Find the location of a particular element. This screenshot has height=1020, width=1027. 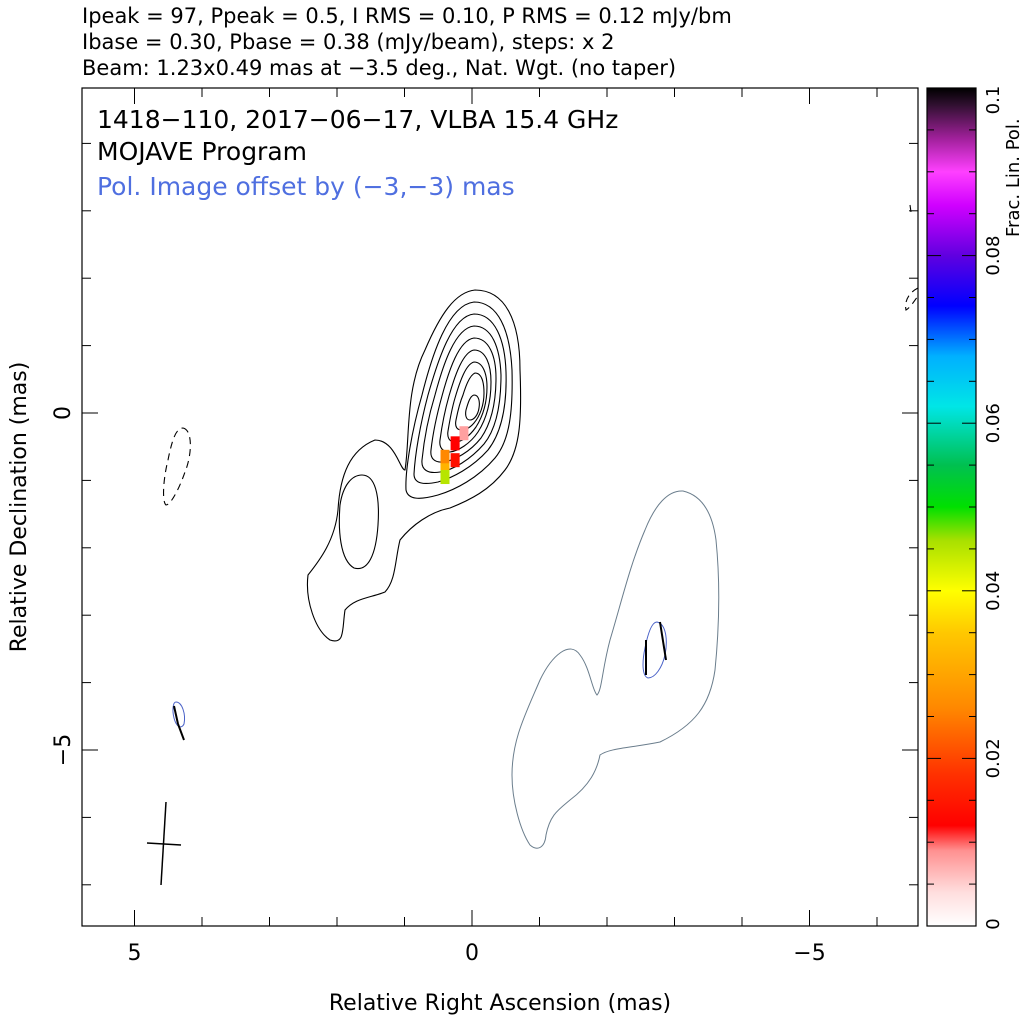

stokes-i-contour-outer is located at coordinates (414, 465).